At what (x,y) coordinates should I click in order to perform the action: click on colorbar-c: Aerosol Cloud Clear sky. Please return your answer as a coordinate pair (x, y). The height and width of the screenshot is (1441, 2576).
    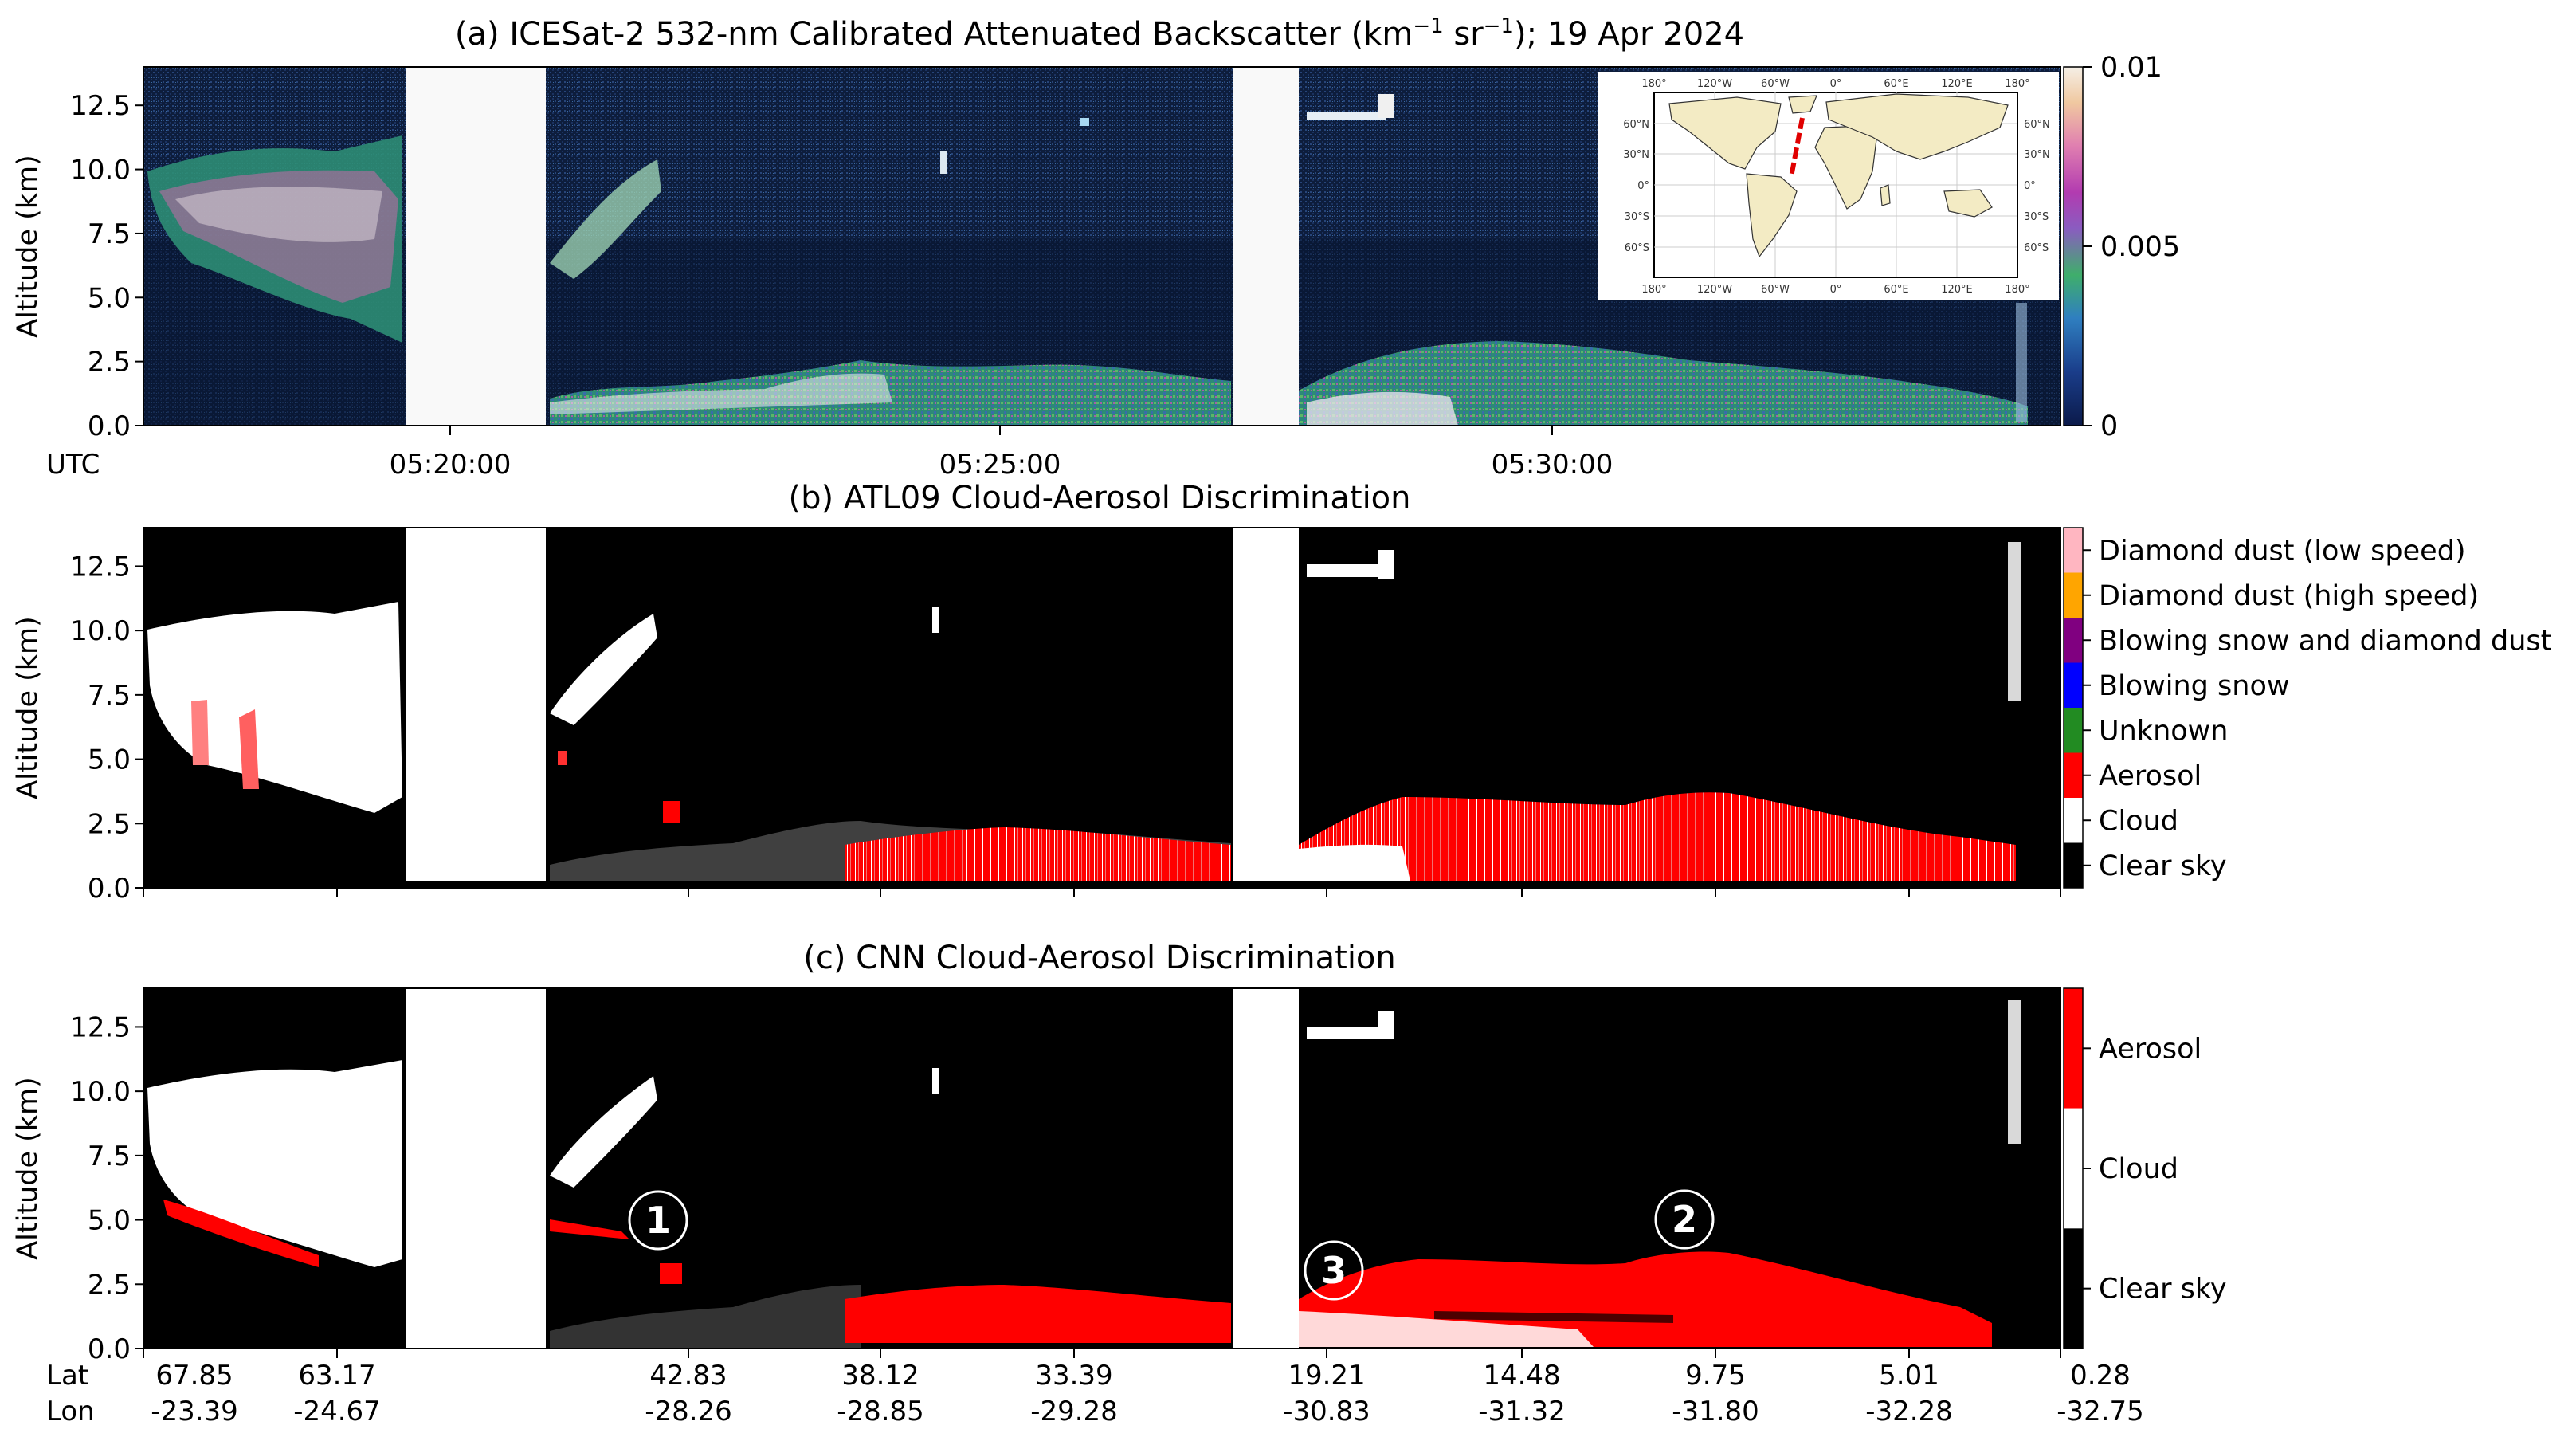
    Looking at the image, I should click on (2145, 1168).